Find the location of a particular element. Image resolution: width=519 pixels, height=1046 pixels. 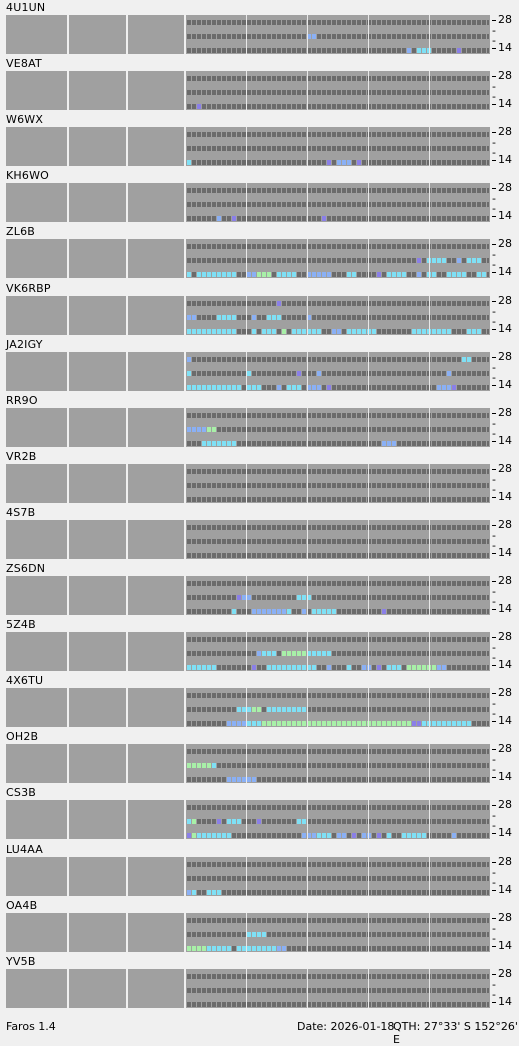

beacon-callsign: RR9O is located at coordinates (22, 400).